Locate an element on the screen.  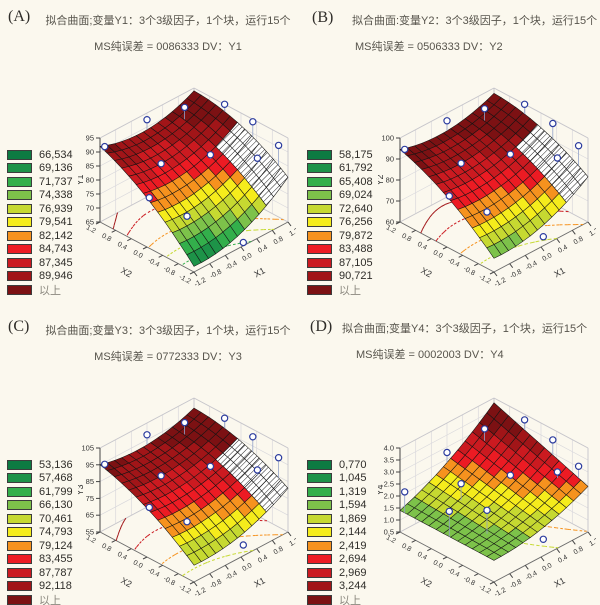
panel-c-subtitle: MS纯误差 = 0772333 DV：Y3 is located at coordinates (168, 357).